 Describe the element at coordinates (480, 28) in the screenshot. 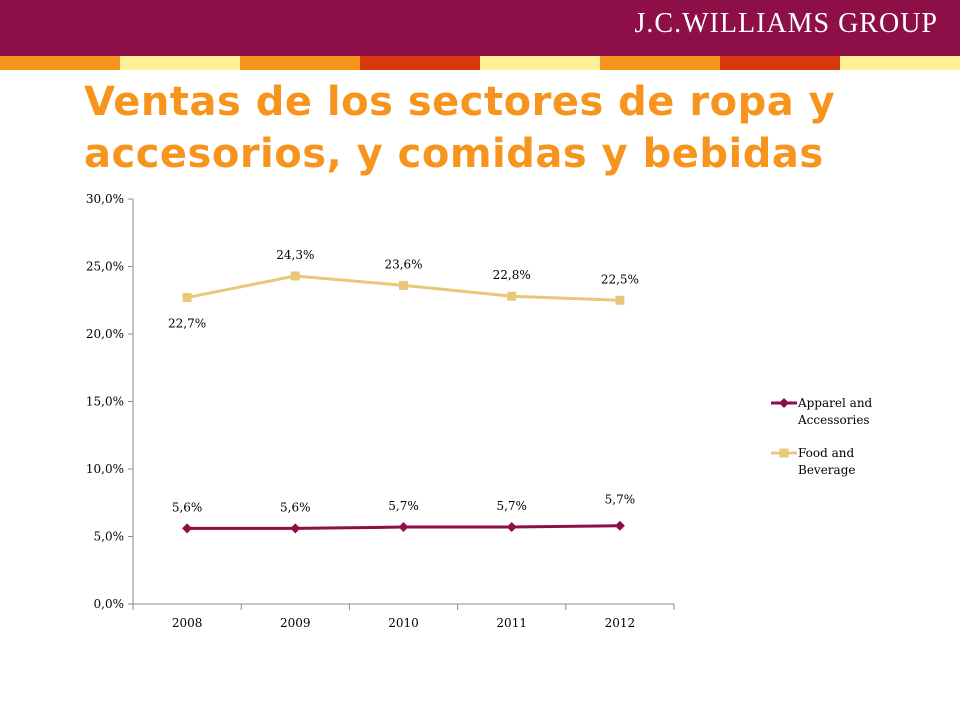

I see `top-banner: J.C.WILLIAMS GROUP` at that location.